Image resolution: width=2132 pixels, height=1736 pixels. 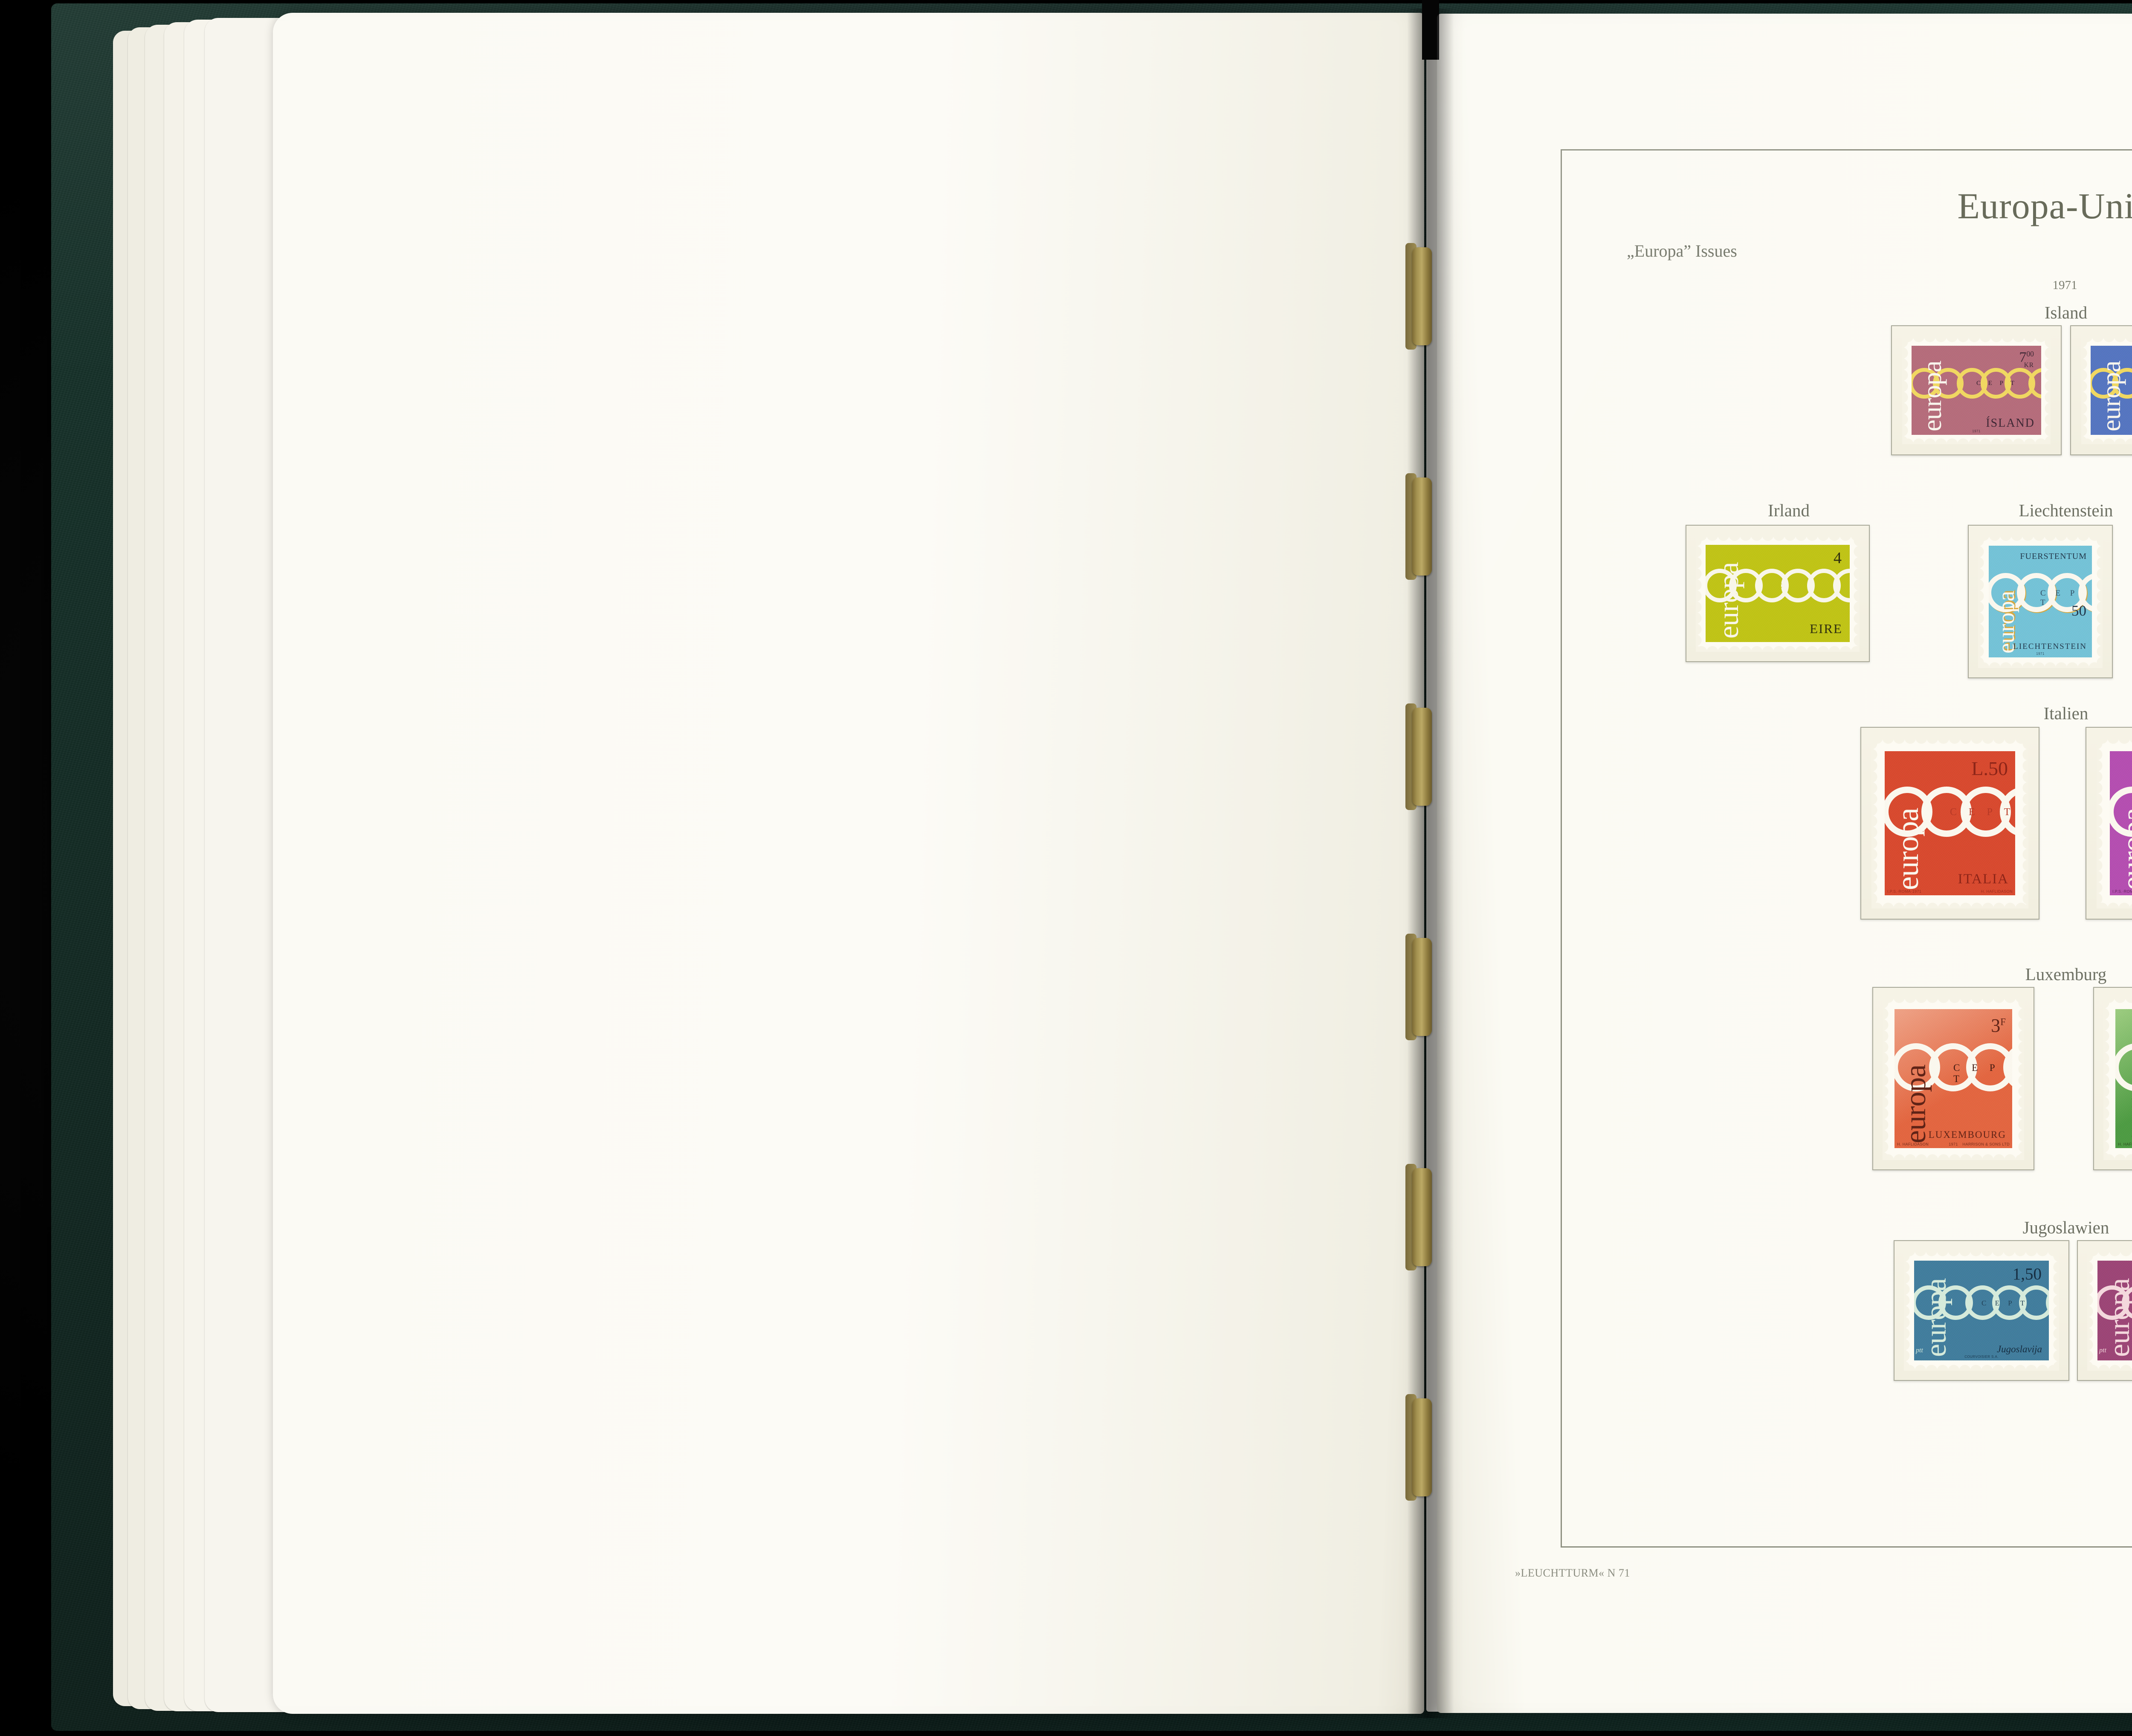 I want to click on issue-year: 1971, so click(x=2064, y=285).